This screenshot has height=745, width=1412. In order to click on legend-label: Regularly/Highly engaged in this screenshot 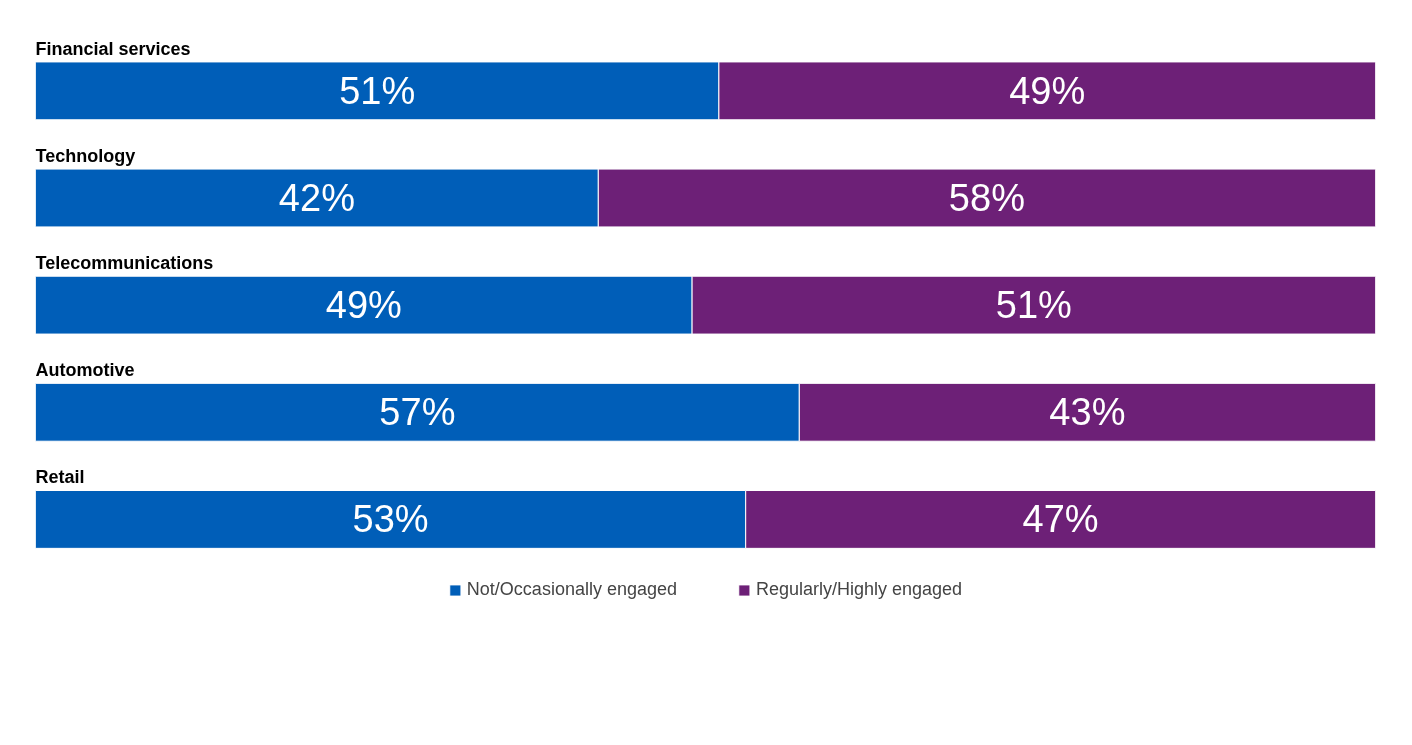, I will do `click(859, 589)`.